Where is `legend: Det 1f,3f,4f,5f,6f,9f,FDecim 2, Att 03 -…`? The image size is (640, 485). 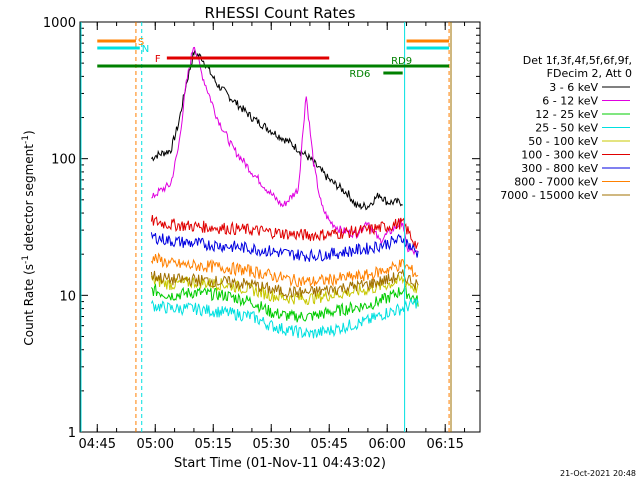 legend: Det 1f,3f,4f,5f,6f,9f,FDecim 2, Att 03 -… is located at coordinates (566, 128).